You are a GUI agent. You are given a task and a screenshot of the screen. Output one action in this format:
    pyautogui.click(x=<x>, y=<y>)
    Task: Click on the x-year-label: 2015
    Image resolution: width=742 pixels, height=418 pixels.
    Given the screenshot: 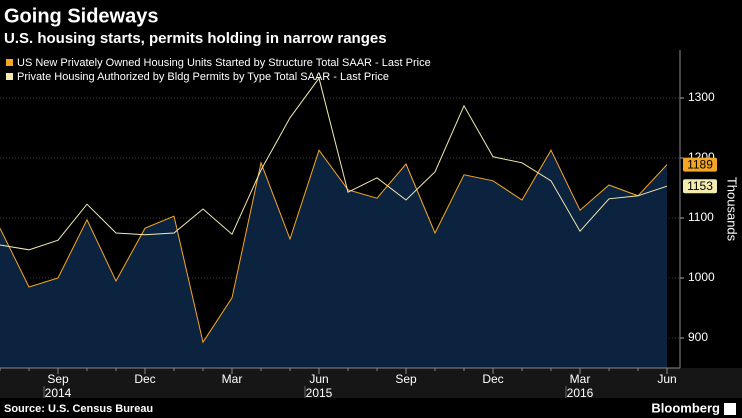 What is the action you would take?
    pyautogui.click(x=319, y=393)
    